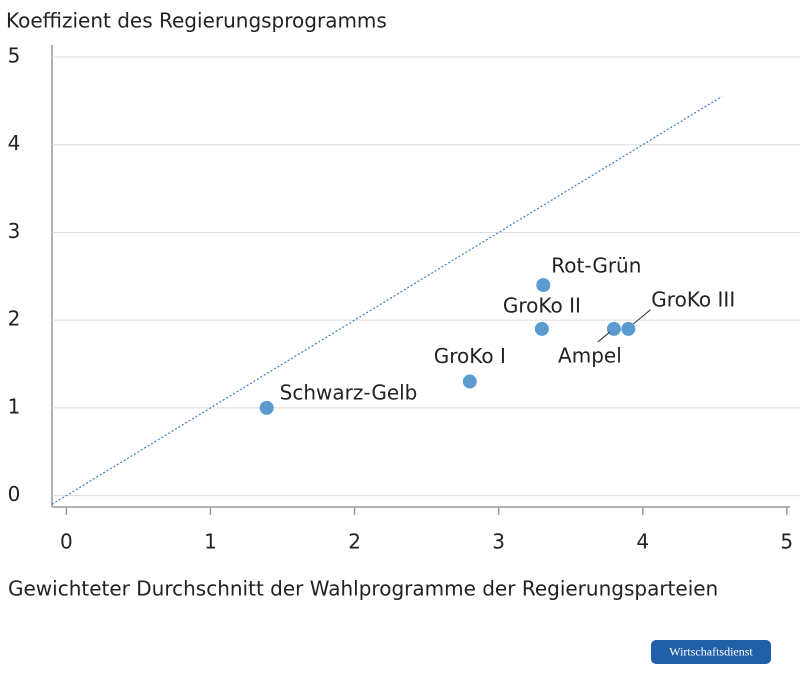 The image size is (800, 694). Describe the element at coordinates (14, 56) in the screenshot. I see `y-tick-label: 5` at that location.